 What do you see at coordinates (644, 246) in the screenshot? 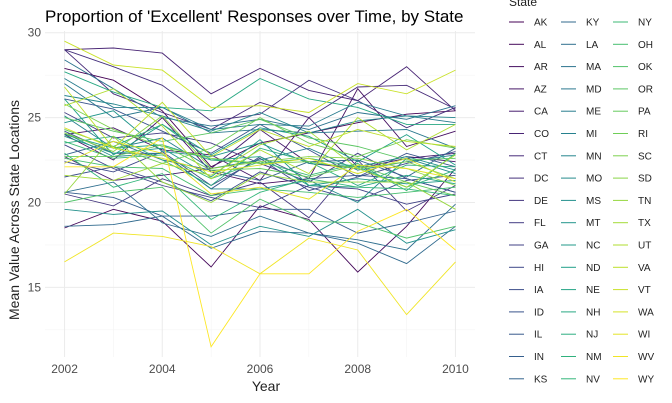
I see `legend-label: UT` at bounding box center [644, 246].